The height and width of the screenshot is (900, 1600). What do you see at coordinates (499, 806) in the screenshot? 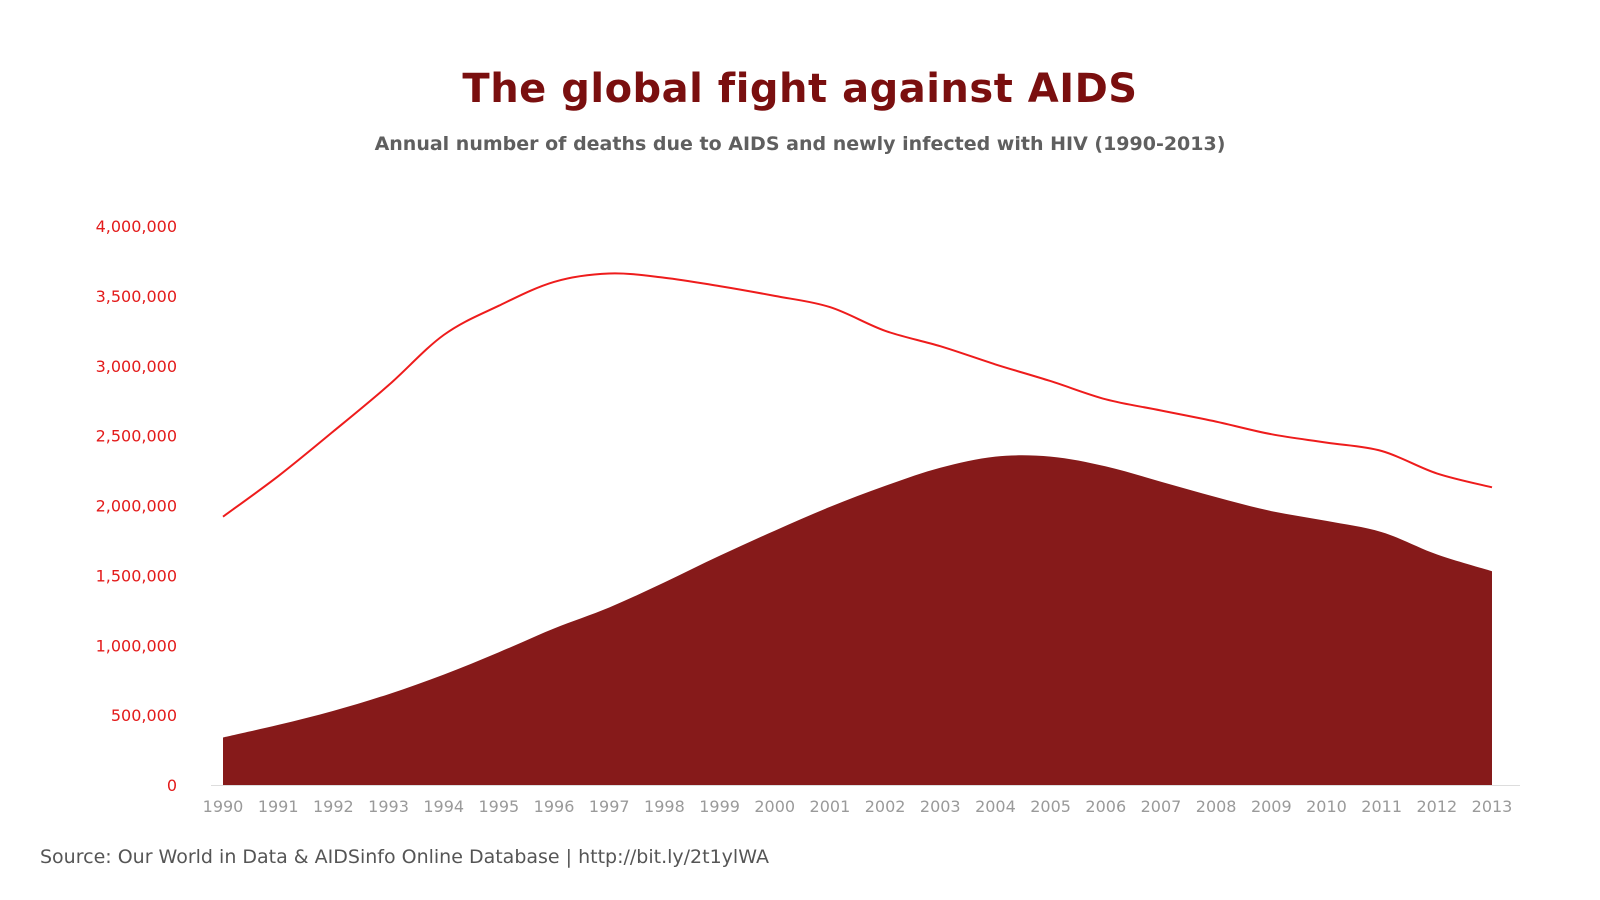
I see `x-tick-label: 1995` at bounding box center [499, 806].